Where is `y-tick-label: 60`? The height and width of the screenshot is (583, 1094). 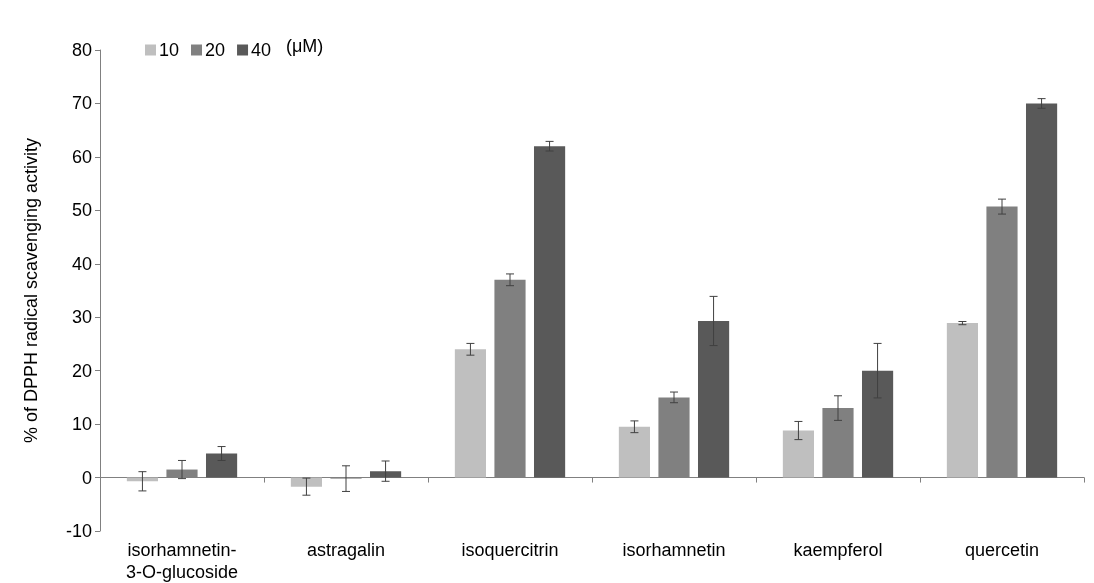
y-tick-label: 60 is located at coordinates (81, 156).